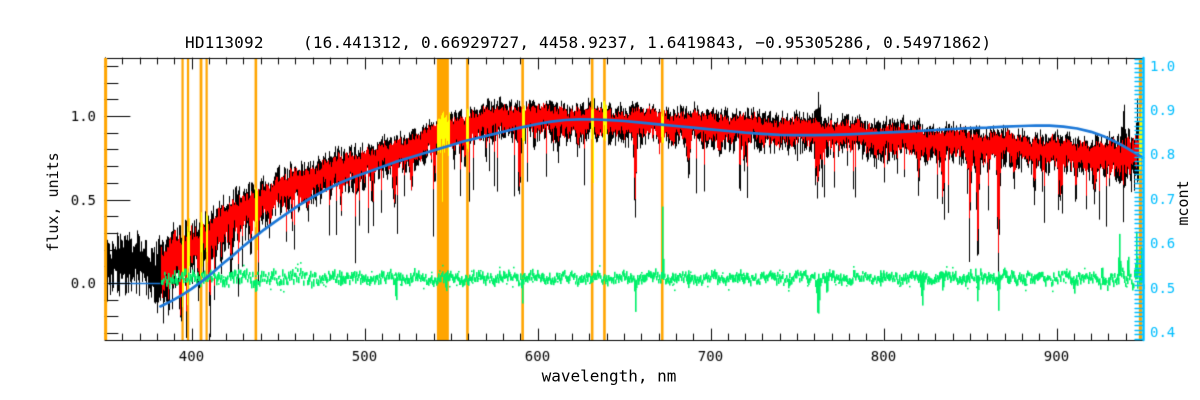 This screenshot has height=400, width=1200. What do you see at coordinates (1183, 203) in the screenshot?
I see `y-axis-label-mcont: mcont` at bounding box center [1183, 203].